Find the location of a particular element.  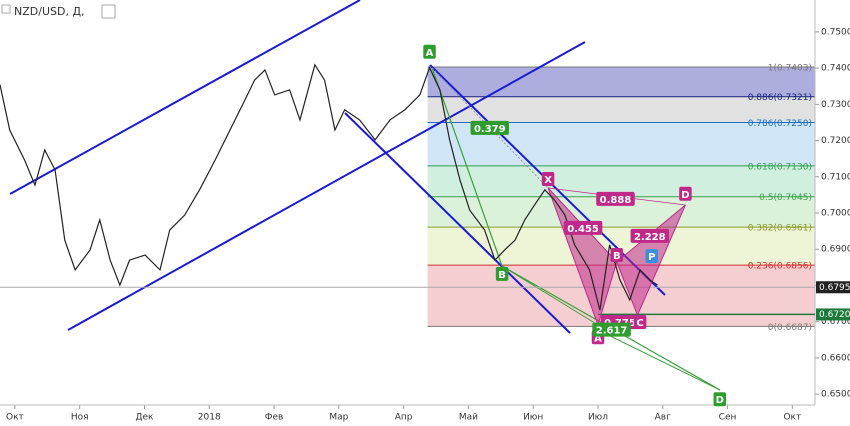

channel-line is located at coordinates (457, 223).